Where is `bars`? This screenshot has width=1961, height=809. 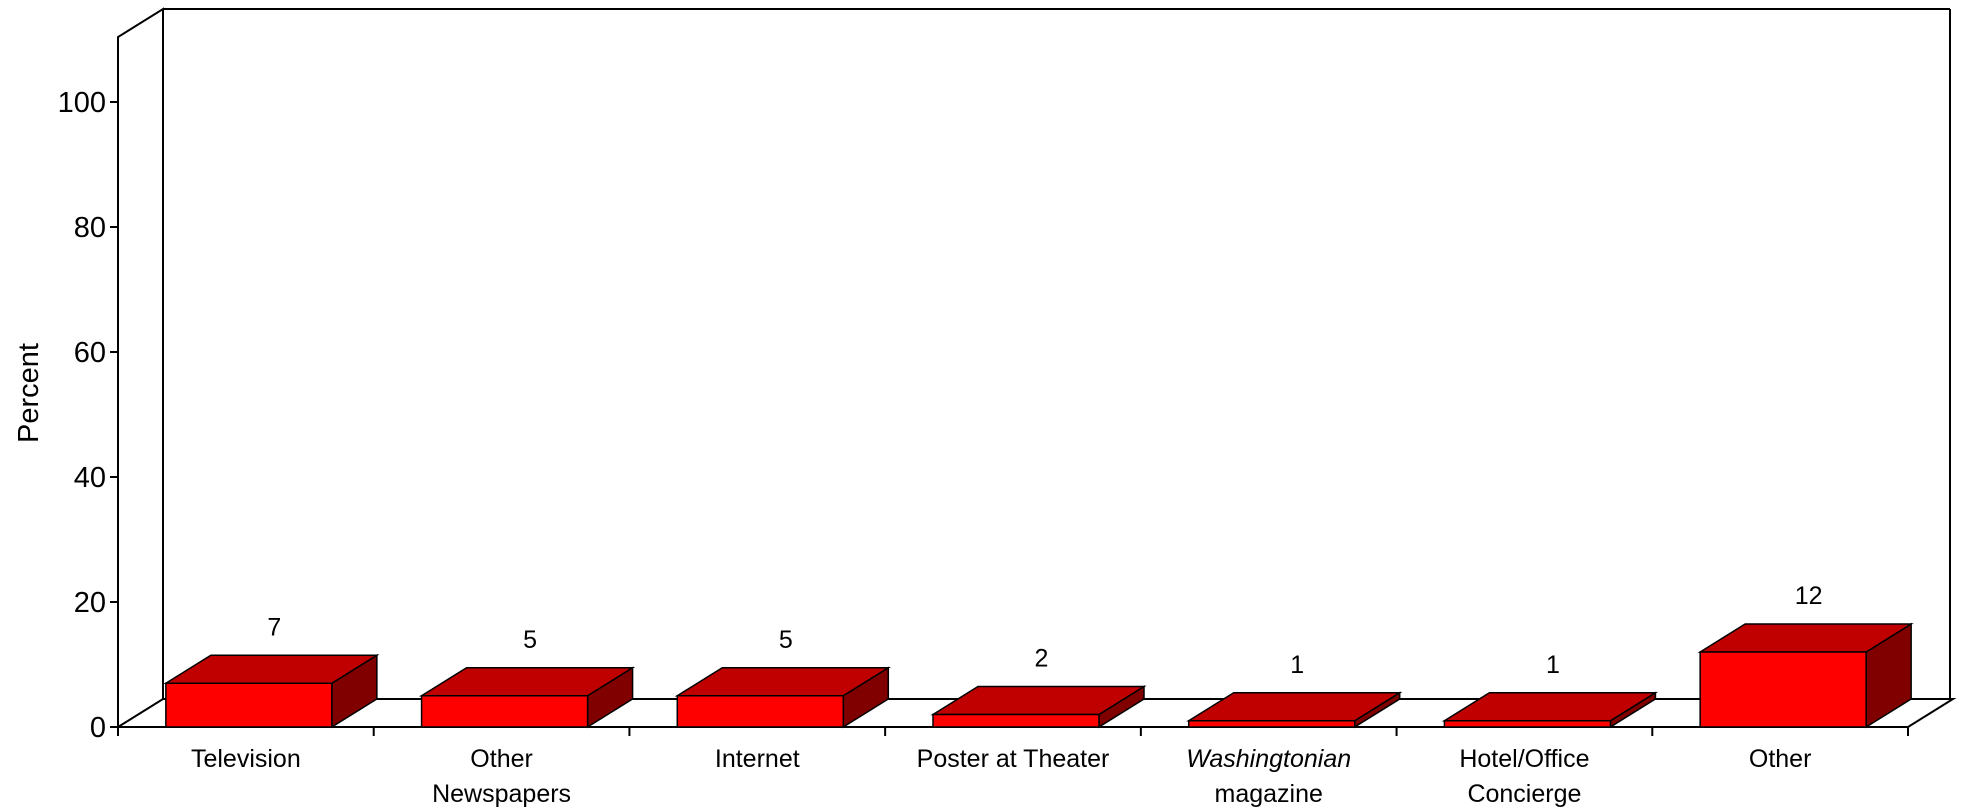 bars is located at coordinates (1038, 675).